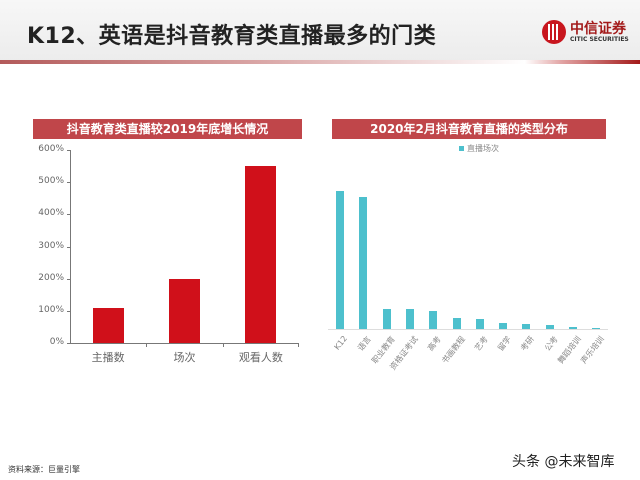 This screenshot has height=480, width=640. I want to click on legend-swatch-icon, so click(461, 148).